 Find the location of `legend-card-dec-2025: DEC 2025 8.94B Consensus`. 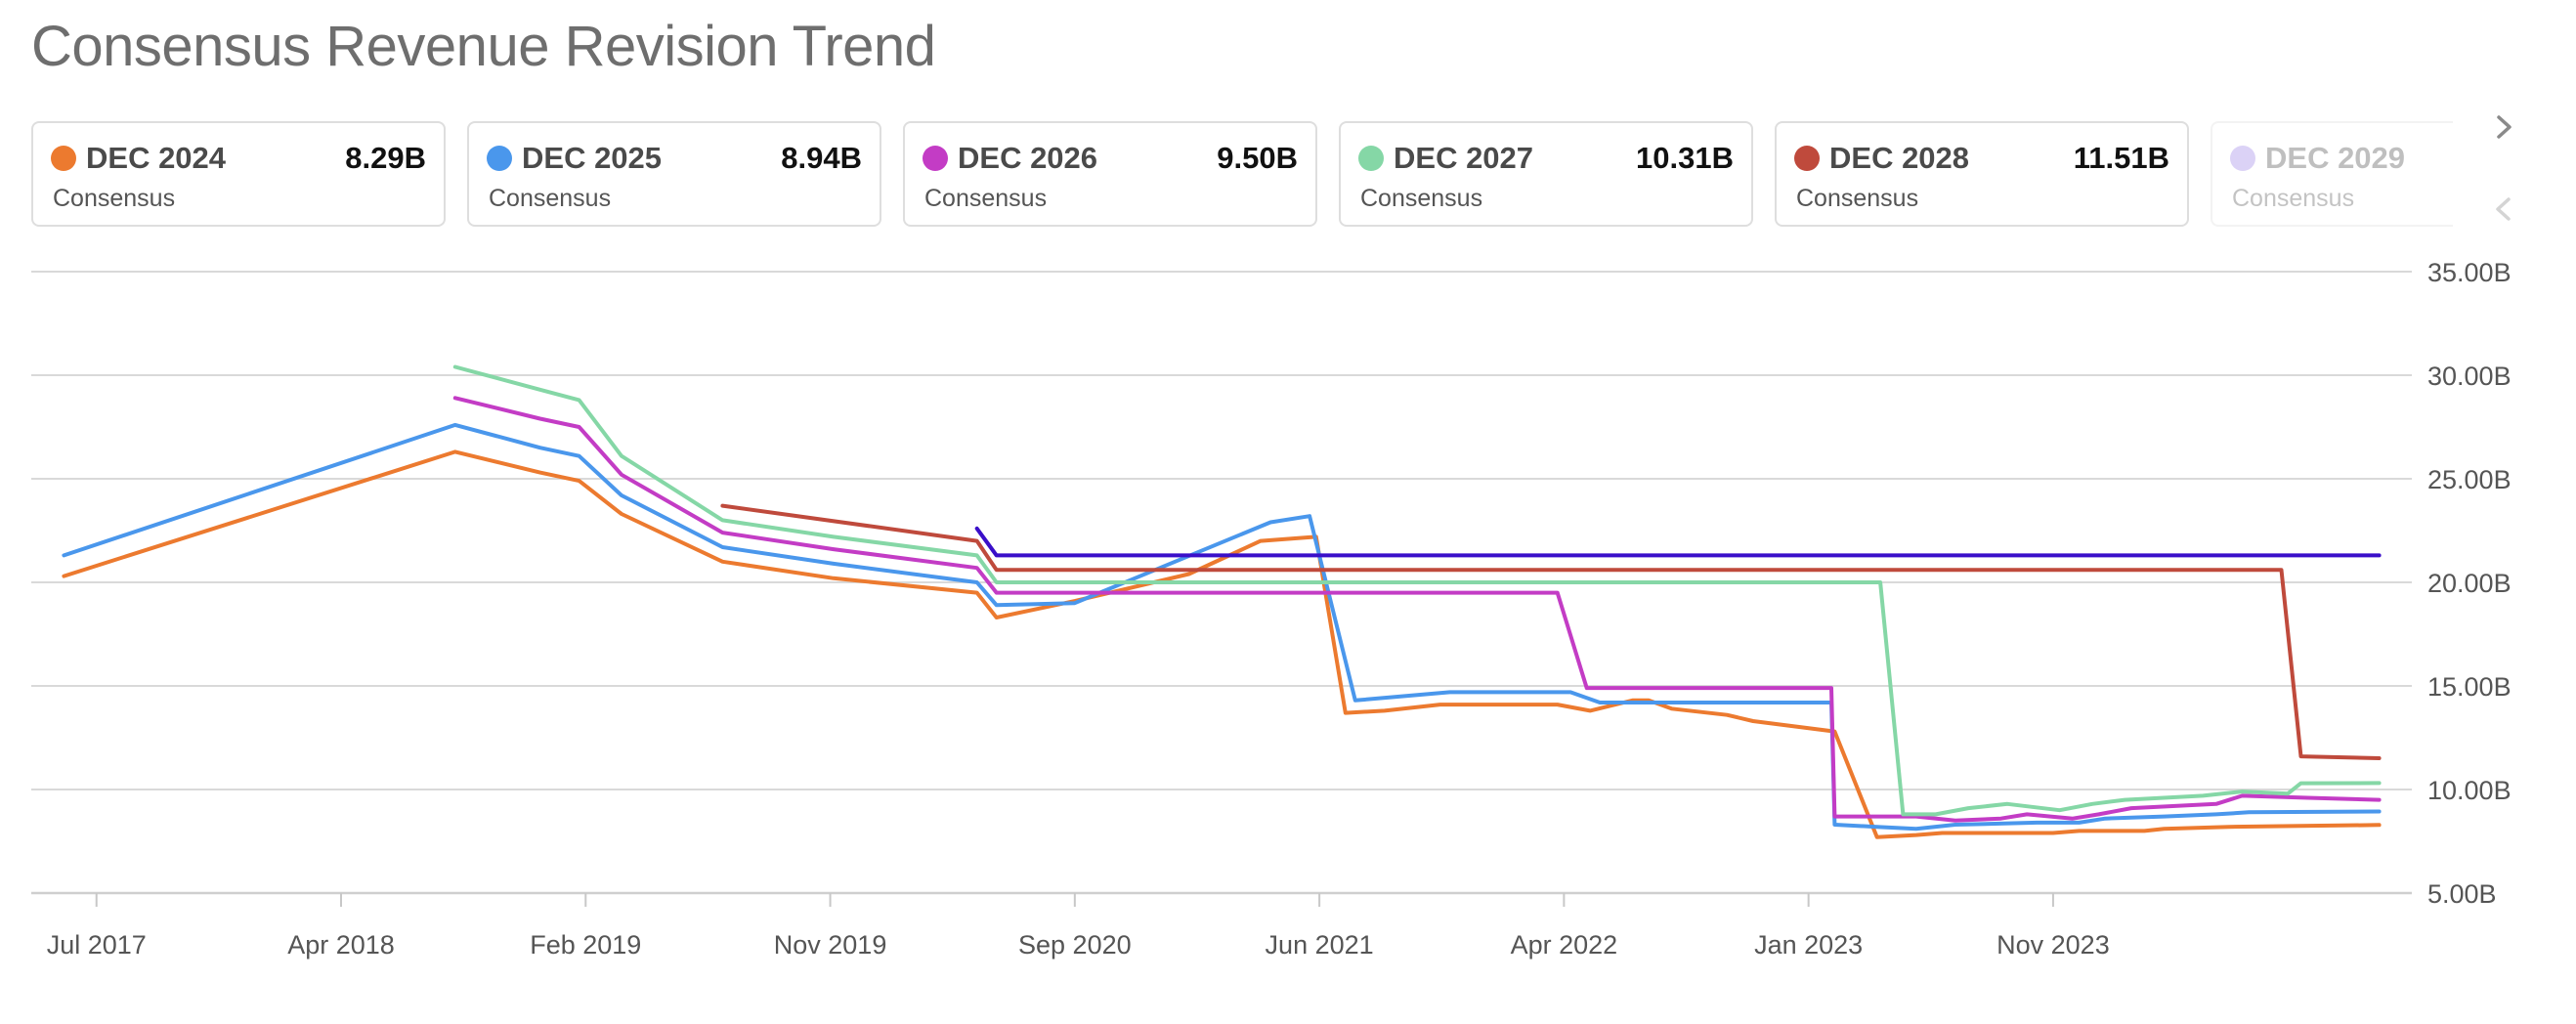

legend-card-dec-2025: DEC 2025 8.94B Consensus is located at coordinates (674, 174).